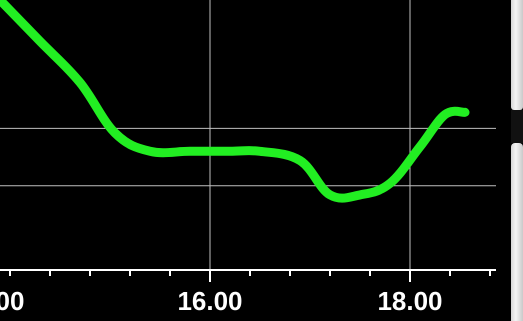  I want to click on x-tick-label-1: 16.00, so click(209, 301).